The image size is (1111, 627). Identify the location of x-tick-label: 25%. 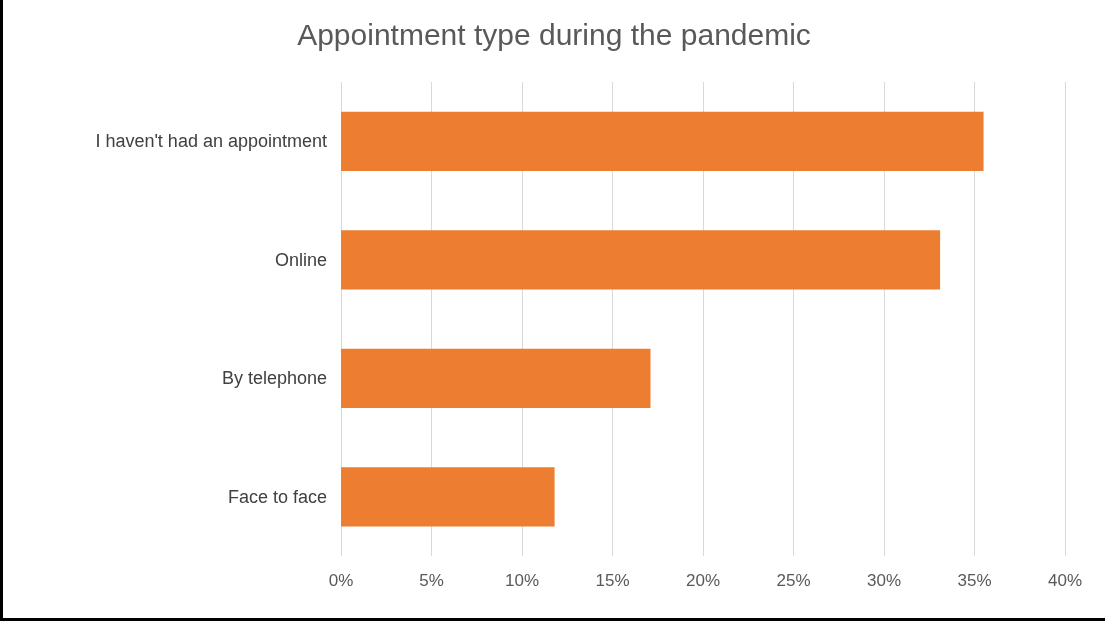
(793, 580).